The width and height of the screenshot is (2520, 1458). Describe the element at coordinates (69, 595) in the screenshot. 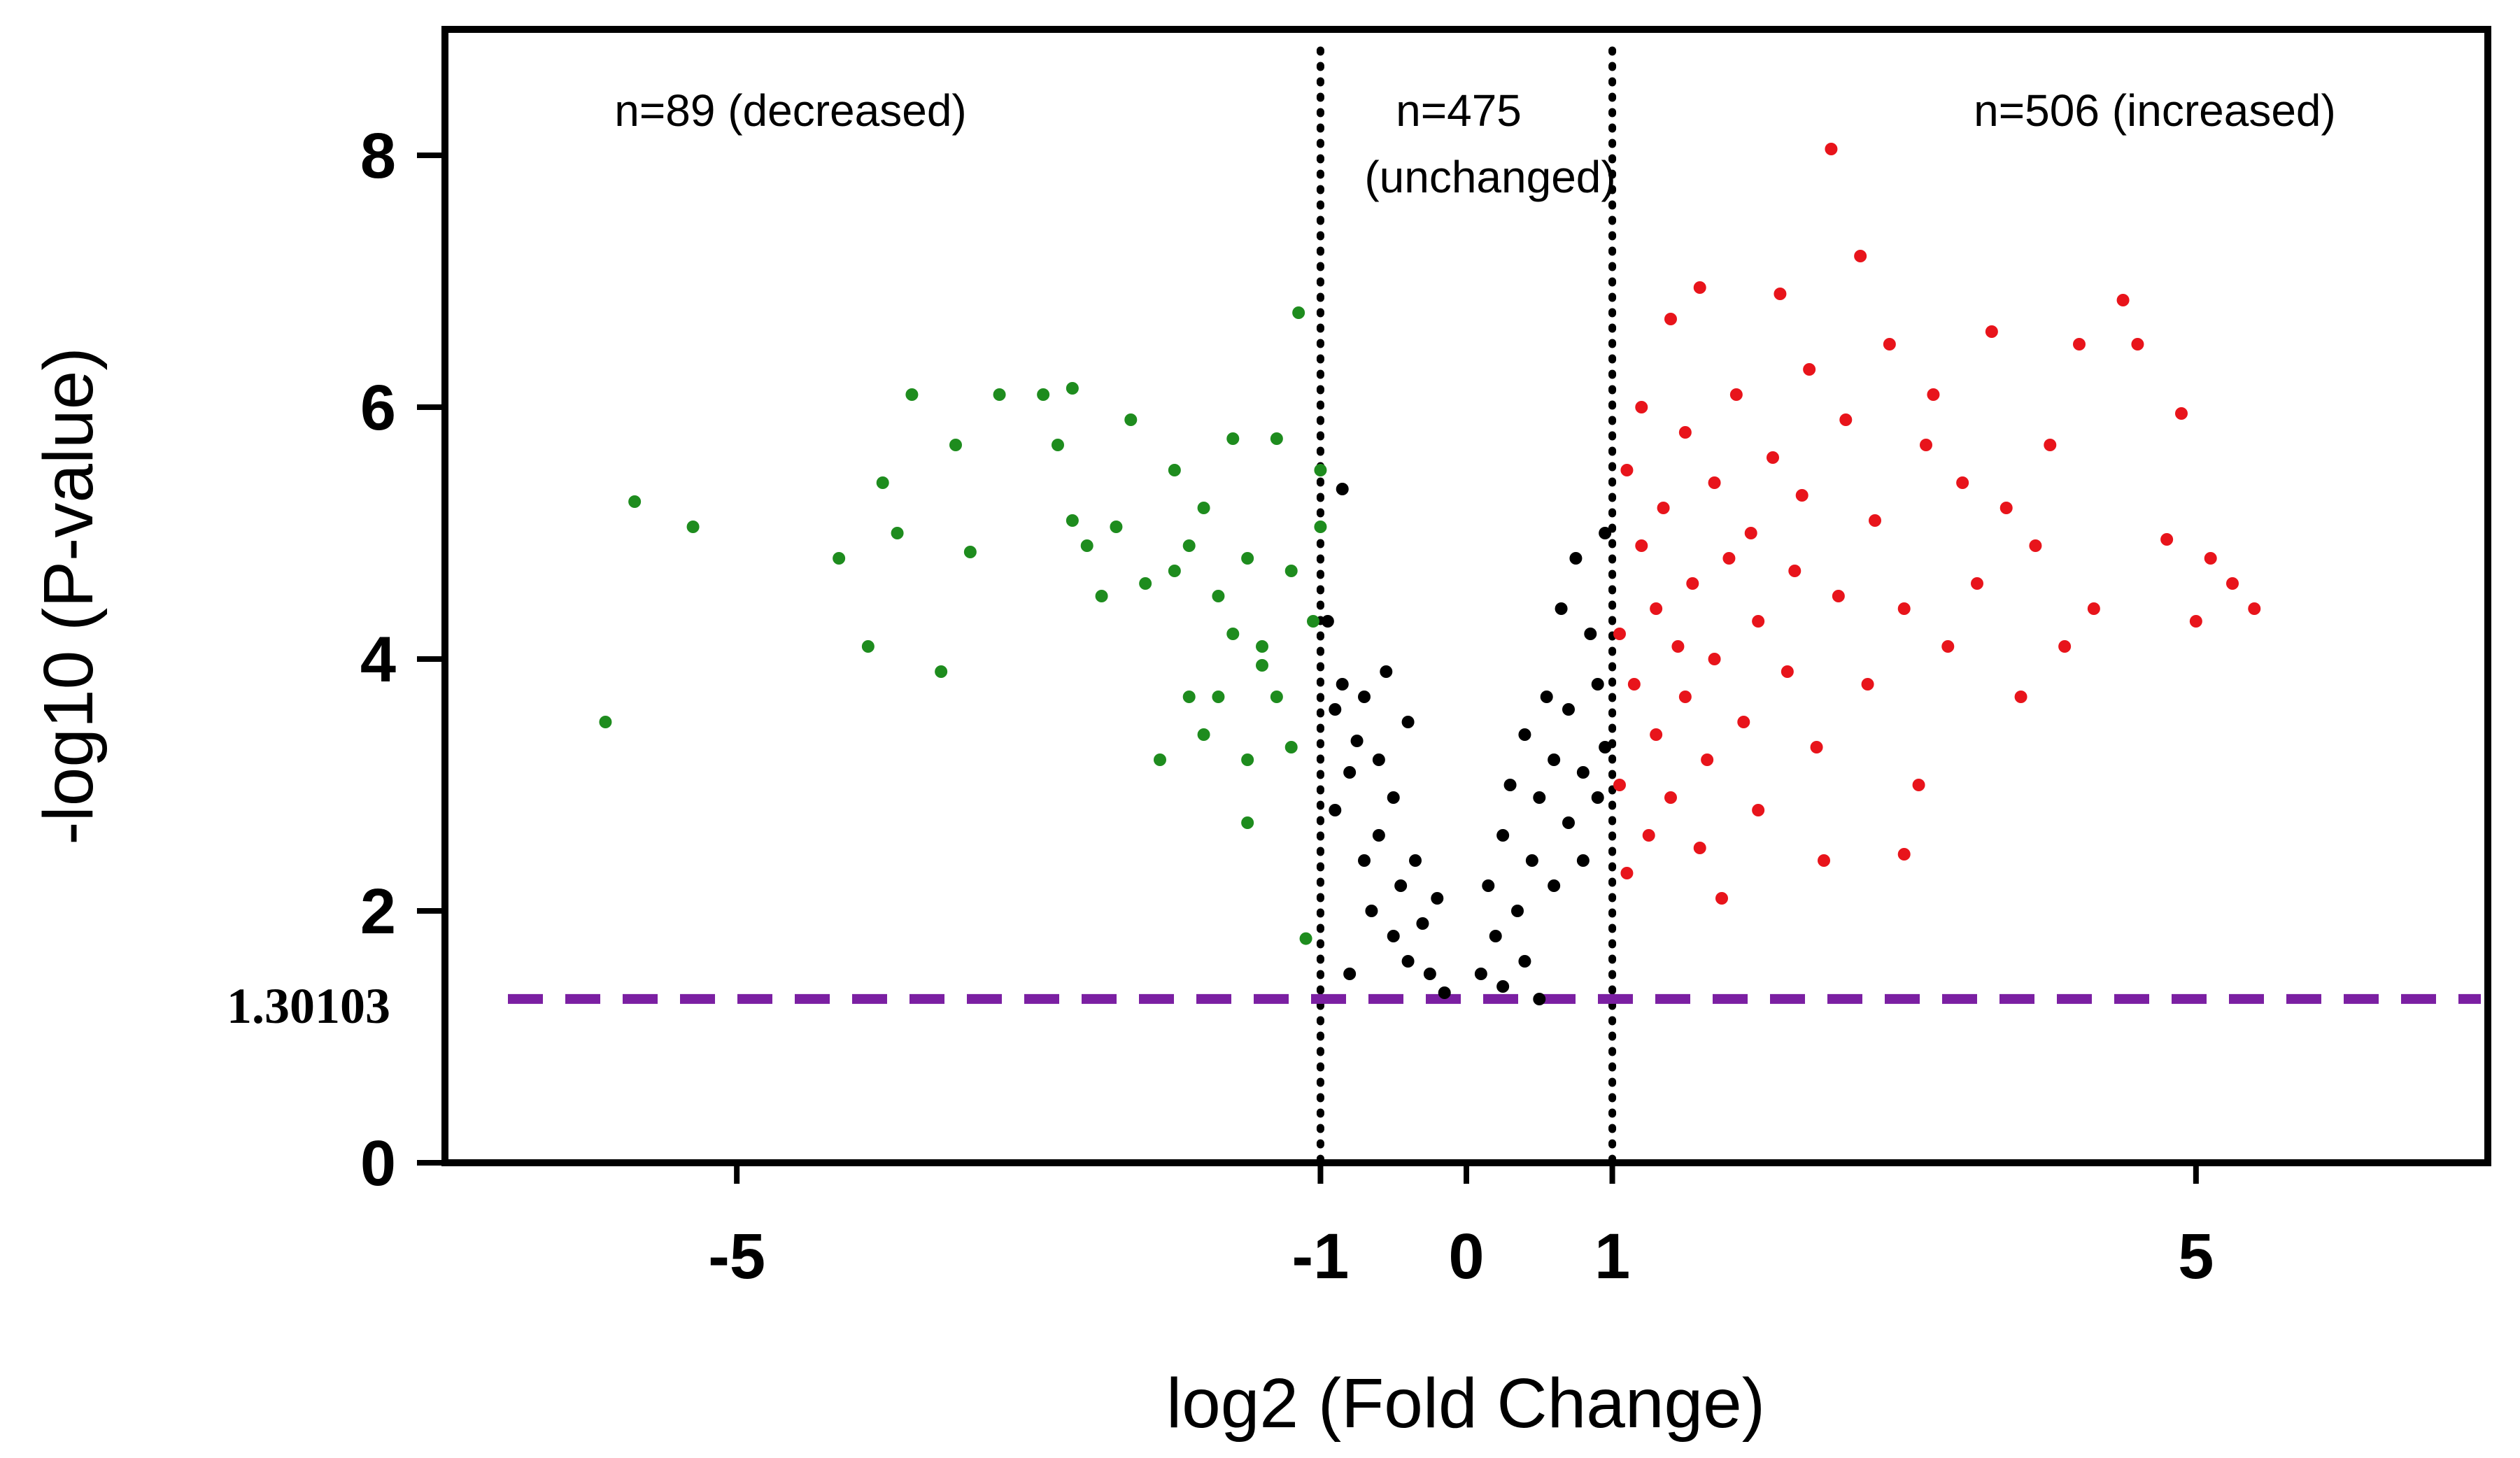

I see `y-axis-title: -log10 (P-value)` at that location.